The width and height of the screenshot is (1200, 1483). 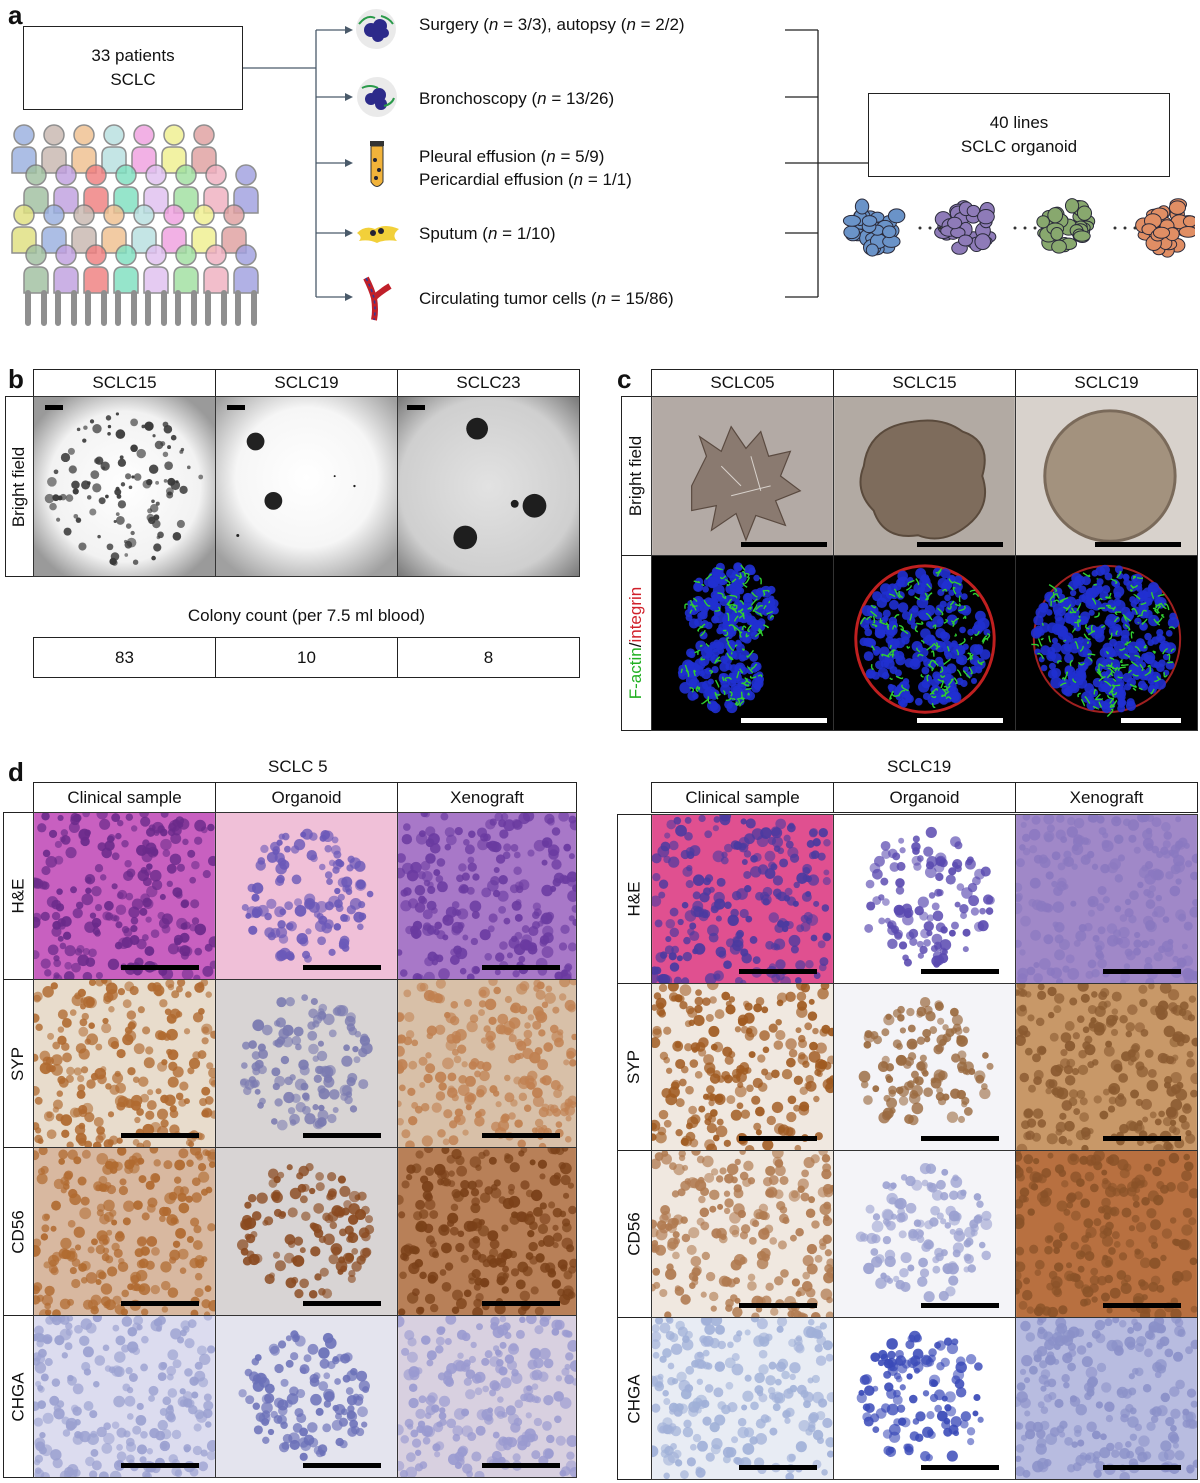 What do you see at coordinates (306, 657) in the screenshot?
I see `colony-count-sclc19: 10` at bounding box center [306, 657].